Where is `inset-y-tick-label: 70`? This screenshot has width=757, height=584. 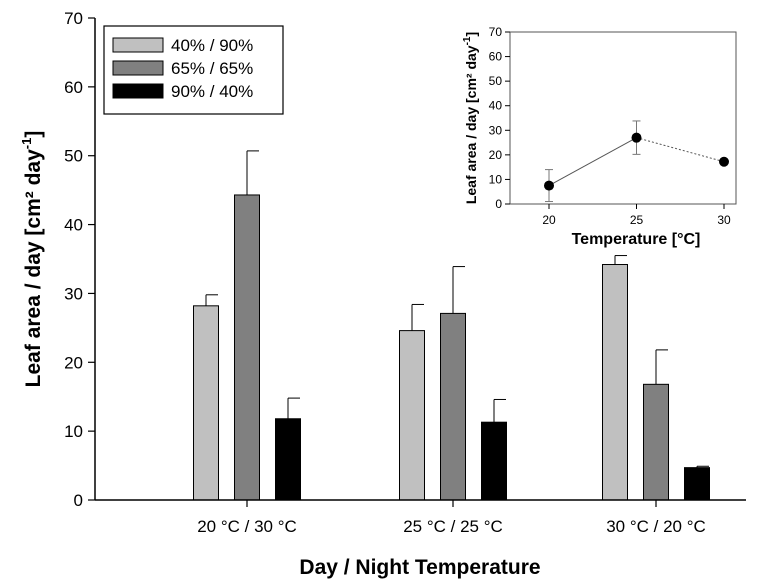
inset-y-tick-label: 70 is located at coordinates (496, 32).